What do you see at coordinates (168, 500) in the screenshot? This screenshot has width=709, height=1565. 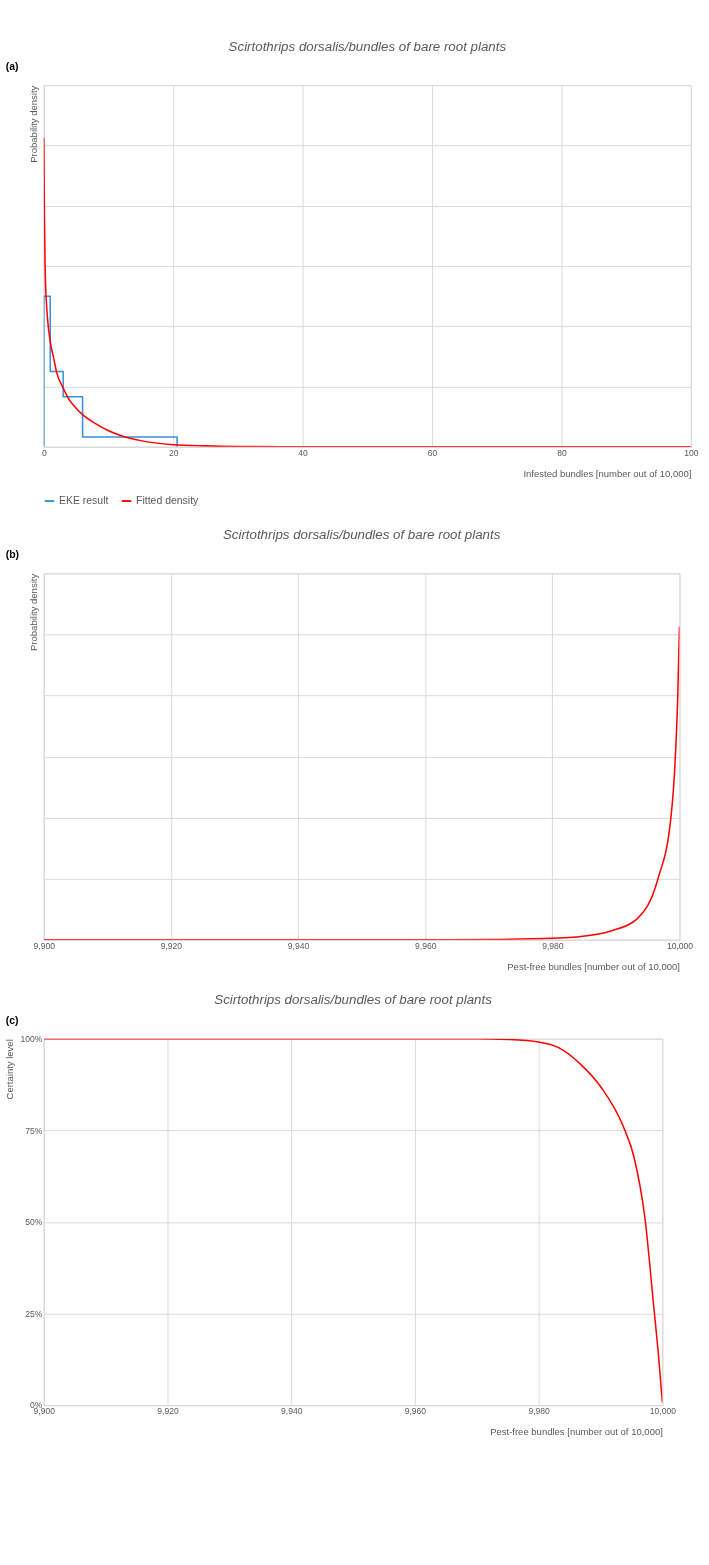 I see `legend-label: Fitted density` at bounding box center [168, 500].